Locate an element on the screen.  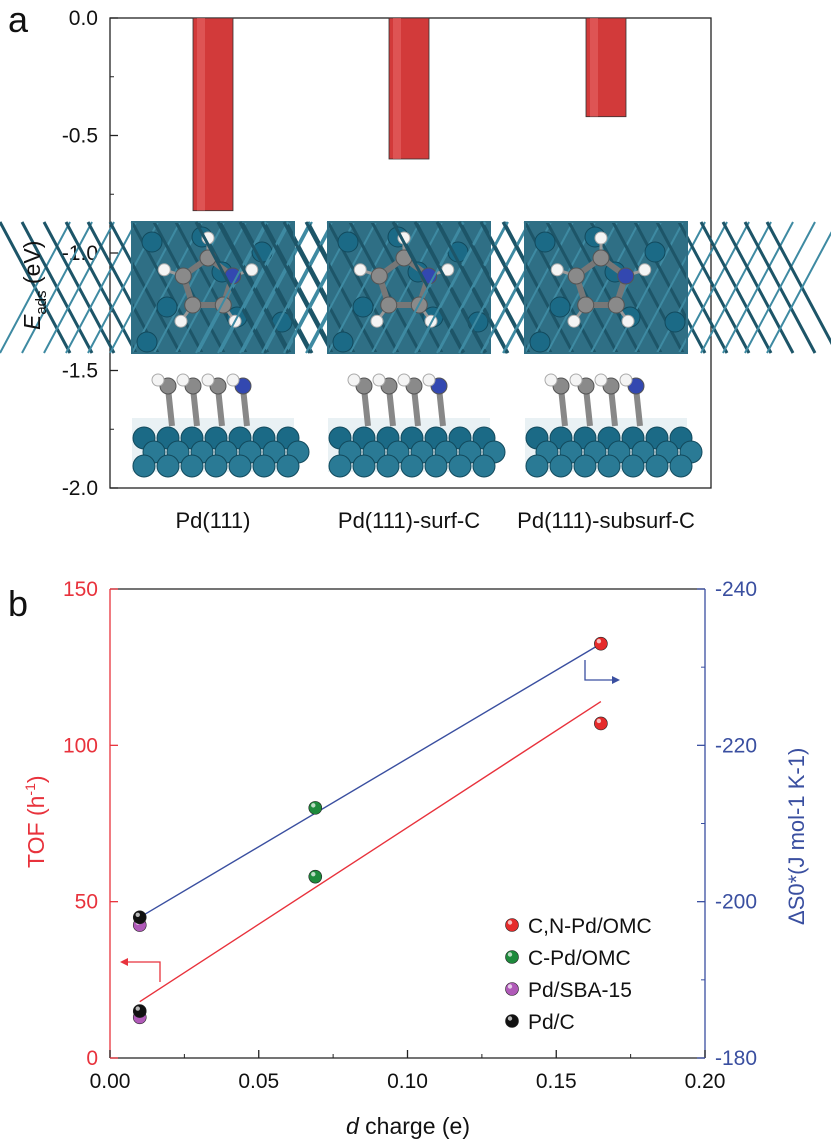
tof-fit-line is located at coordinates (370, 851).